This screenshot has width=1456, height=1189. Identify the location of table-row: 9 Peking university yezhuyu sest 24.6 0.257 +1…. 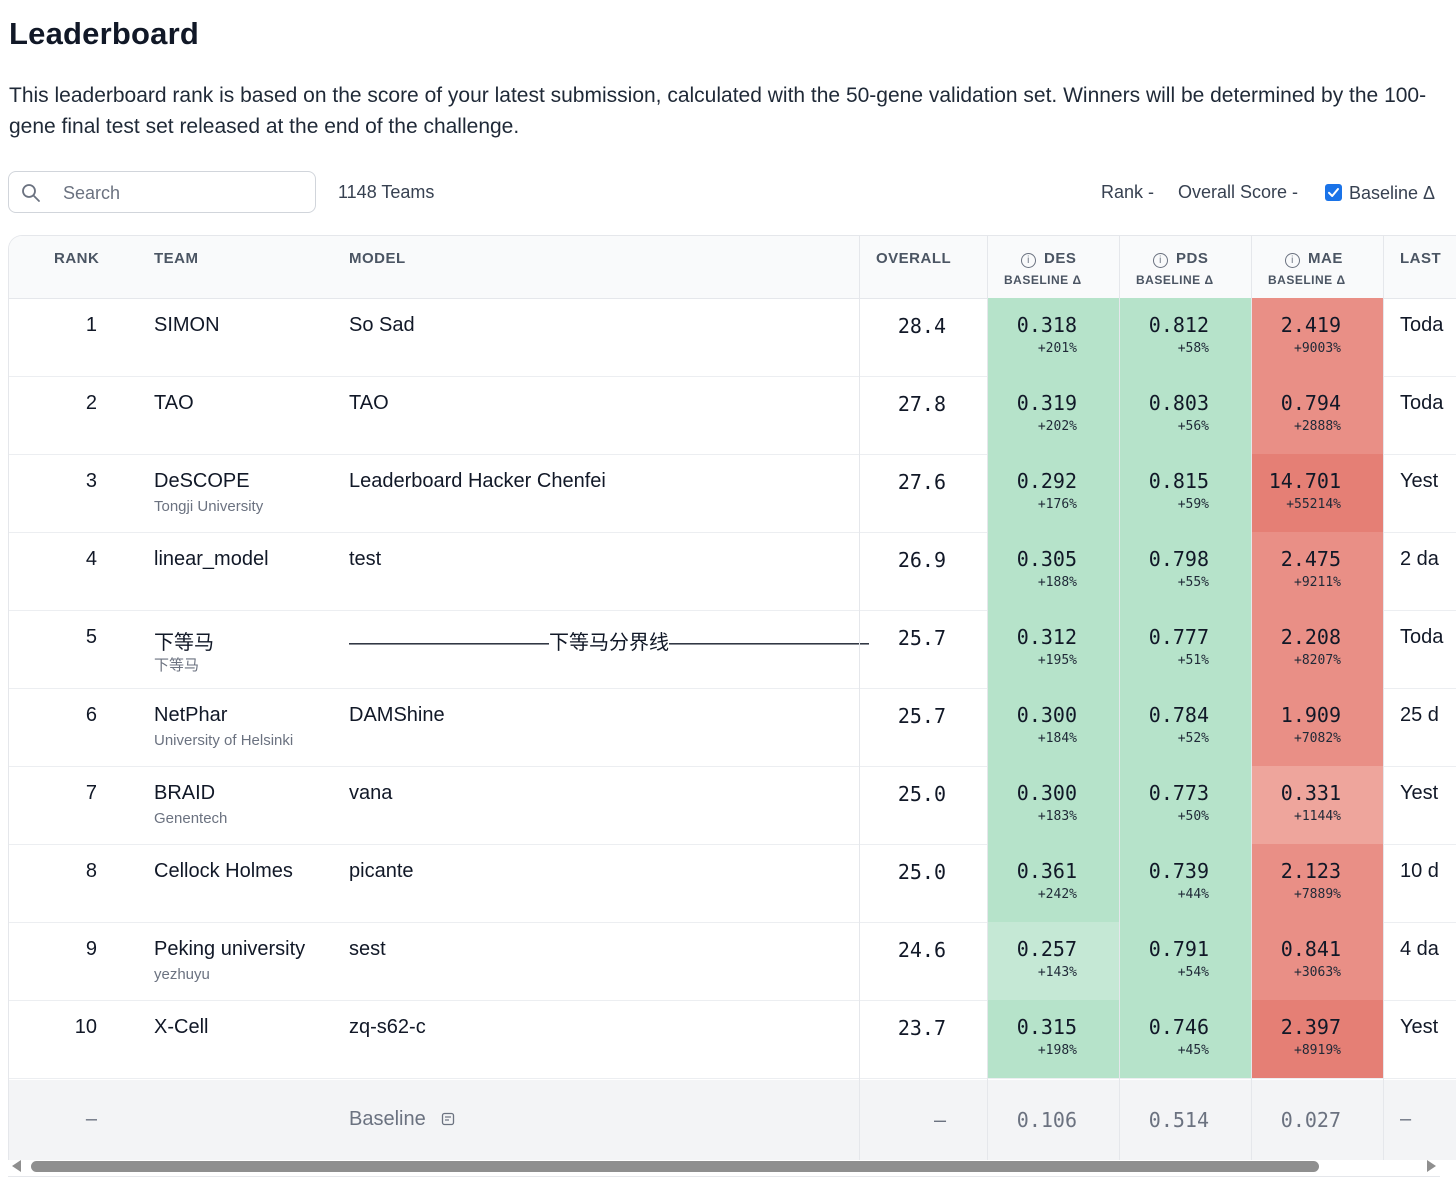
(732, 961).